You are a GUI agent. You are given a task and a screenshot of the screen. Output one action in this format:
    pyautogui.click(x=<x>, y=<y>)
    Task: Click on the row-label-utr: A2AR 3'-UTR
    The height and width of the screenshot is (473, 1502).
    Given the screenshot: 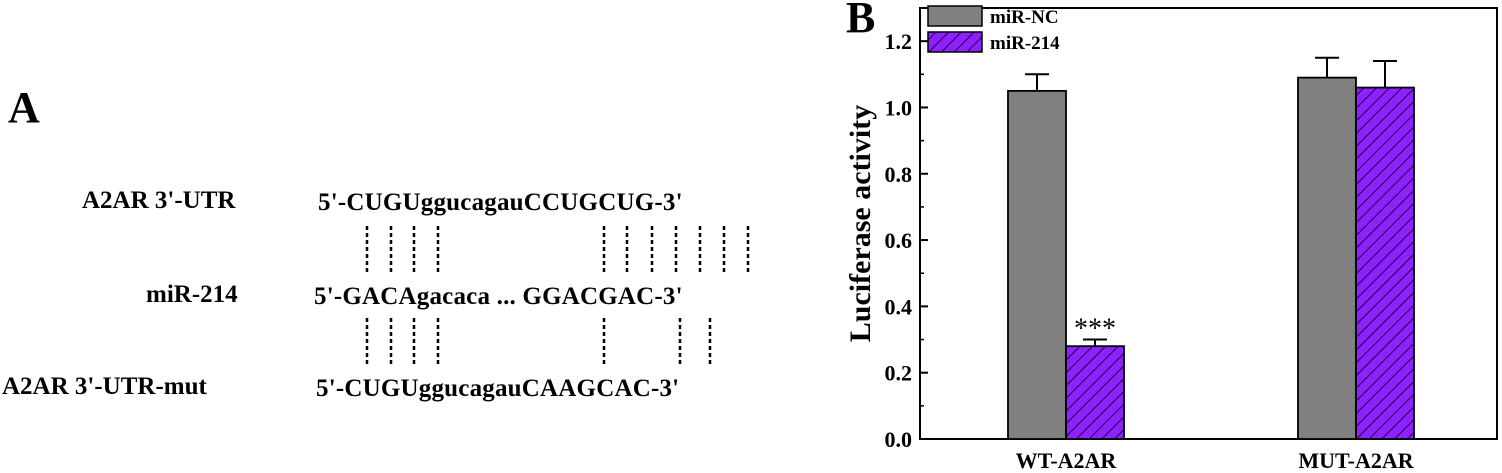 What is the action you would take?
    pyautogui.click(x=159, y=200)
    